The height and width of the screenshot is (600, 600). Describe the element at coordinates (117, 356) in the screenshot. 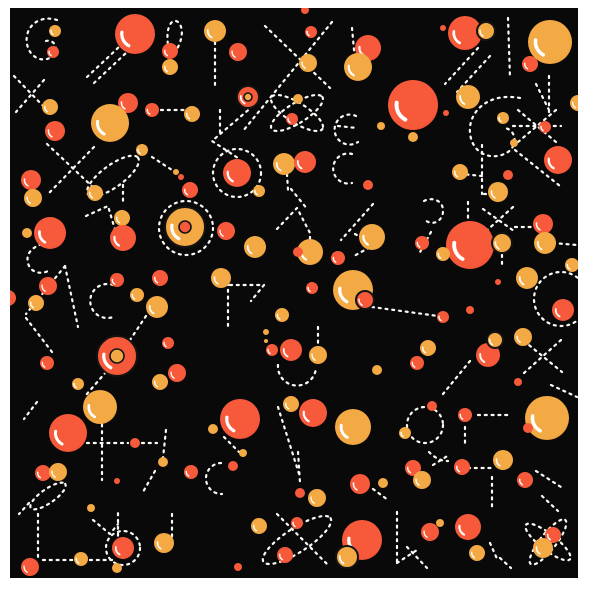

I see `donut-center-dot` at that location.